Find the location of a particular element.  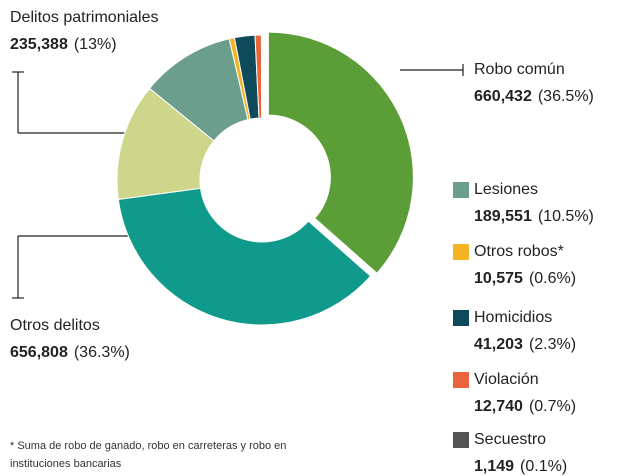

percent-label: (0.6%) is located at coordinates (552, 278).